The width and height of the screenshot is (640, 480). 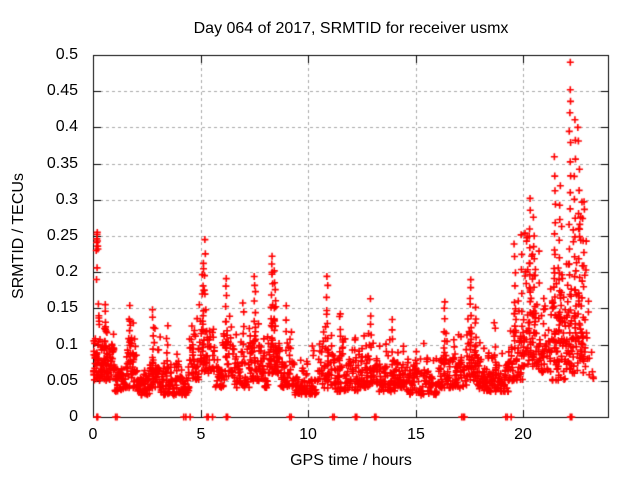 What do you see at coordinates (66, 344) in the screenshot?
I see `y-tick-label: 0.1` at bounding box center [66, 344].